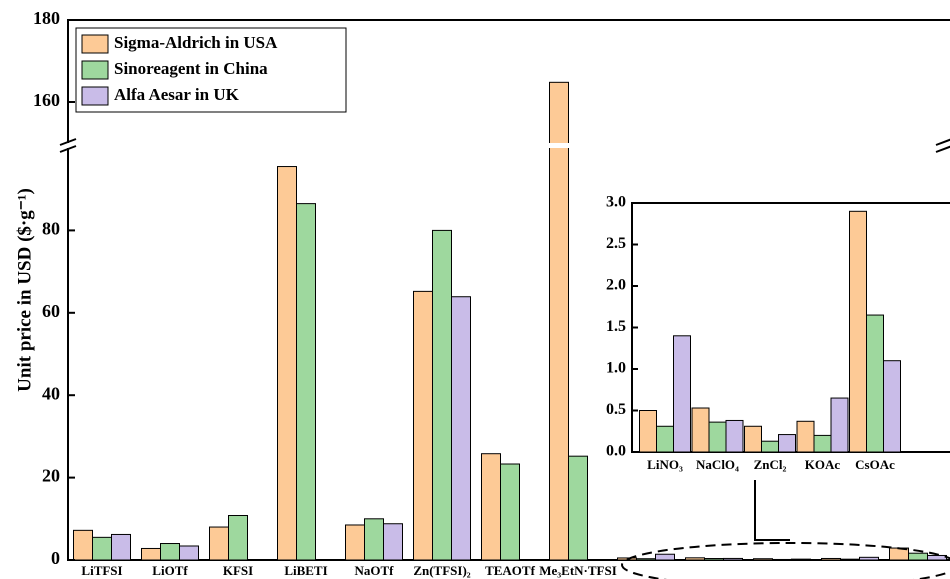 Image resolution: width=950 pixels, height=579 pixels. I want to click on legend-label: Alfa Aesar in UK, so click(177, 94).